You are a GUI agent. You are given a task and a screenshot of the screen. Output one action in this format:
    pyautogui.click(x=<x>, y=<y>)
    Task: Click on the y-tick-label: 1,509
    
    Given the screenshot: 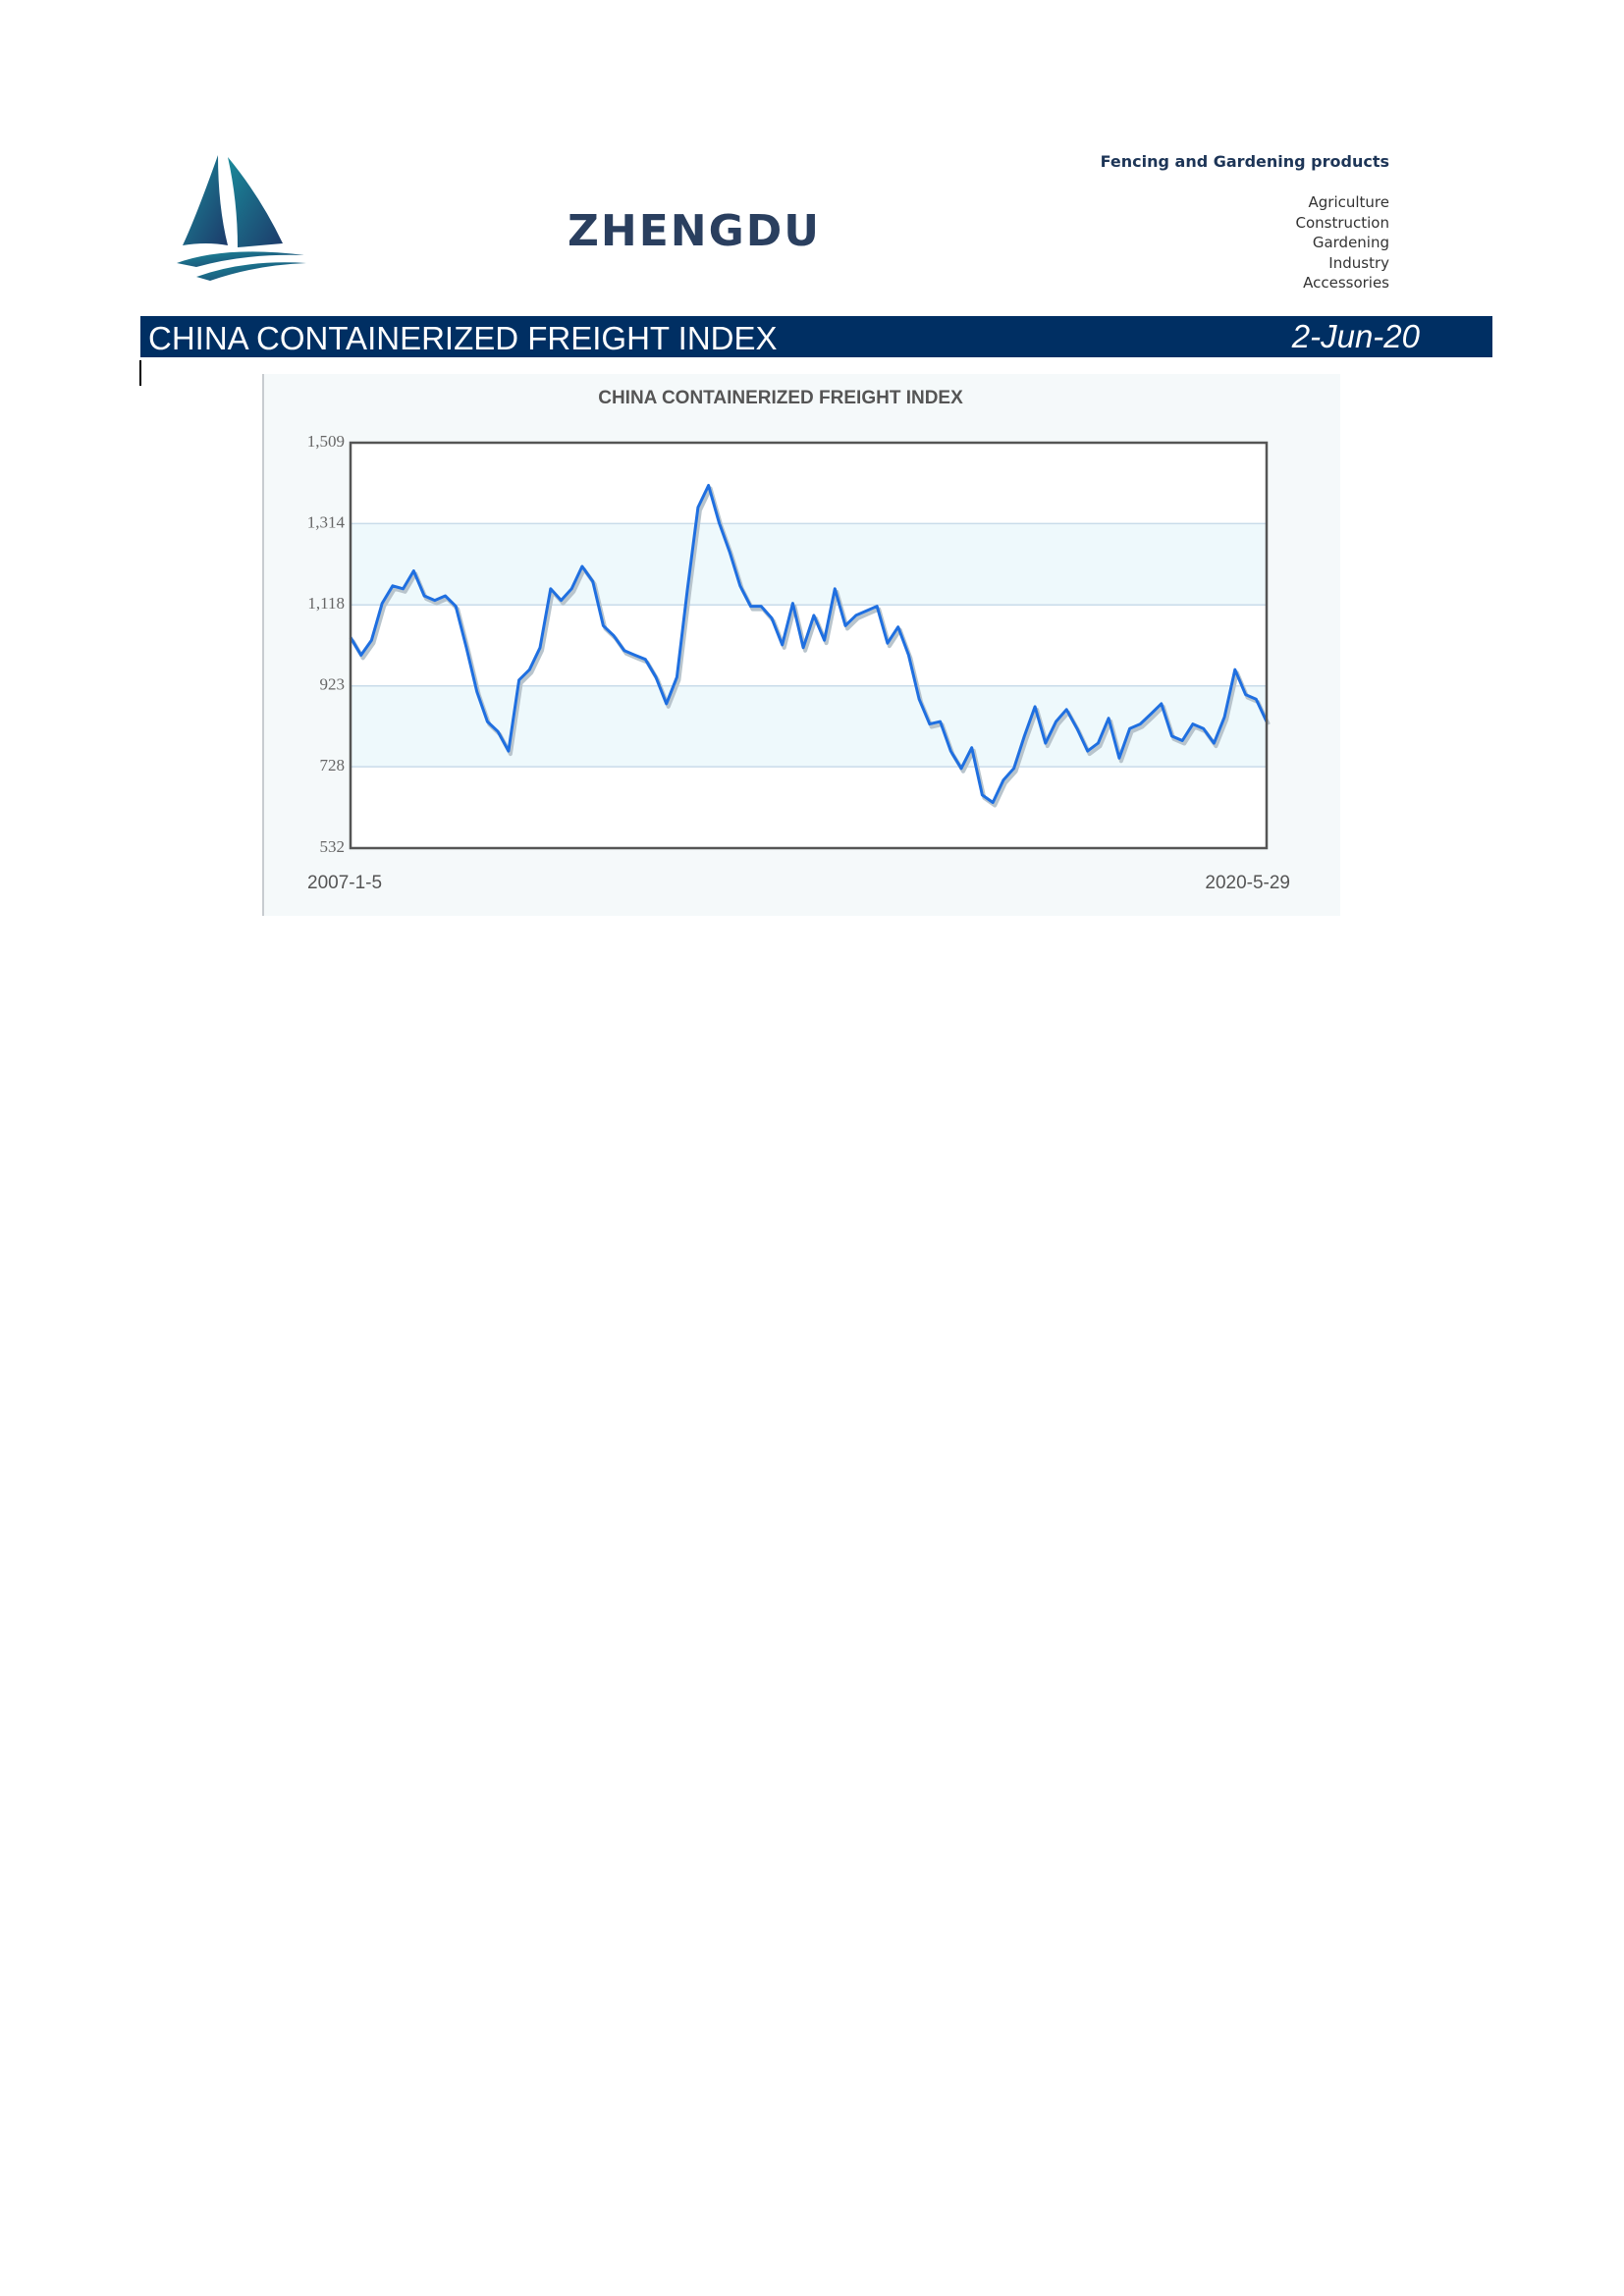 What is the action you would take?
    pyautogui.click(x=326, y=441)
    